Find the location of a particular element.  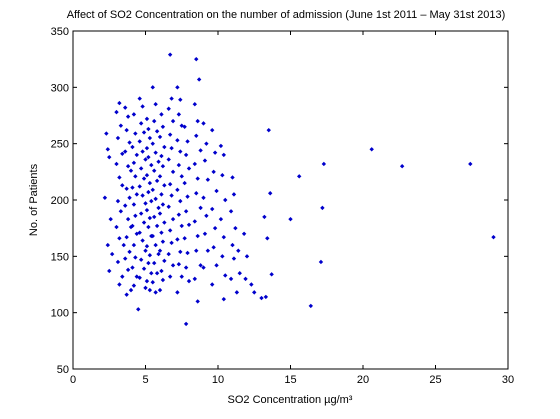

x-tick-label: 15 is located at coordinates (290, 380).